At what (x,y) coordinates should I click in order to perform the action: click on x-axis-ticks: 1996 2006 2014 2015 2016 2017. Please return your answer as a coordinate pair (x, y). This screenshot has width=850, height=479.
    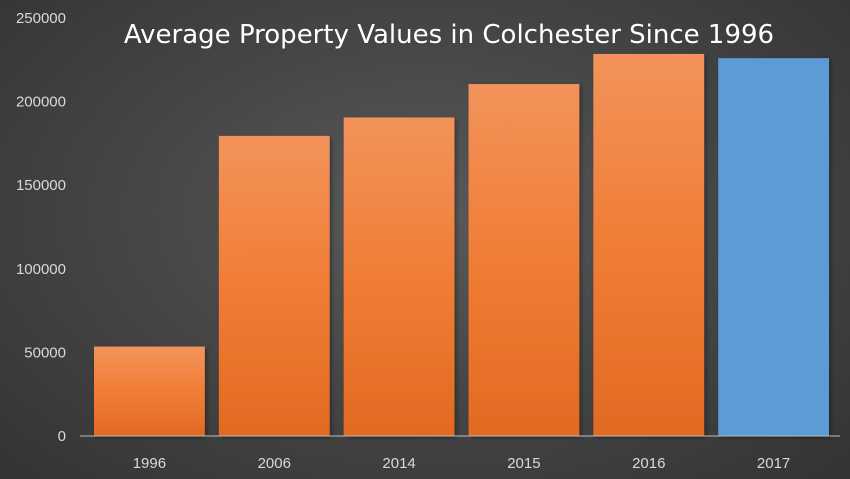
    Looking at the image, I should click on (462, 463).